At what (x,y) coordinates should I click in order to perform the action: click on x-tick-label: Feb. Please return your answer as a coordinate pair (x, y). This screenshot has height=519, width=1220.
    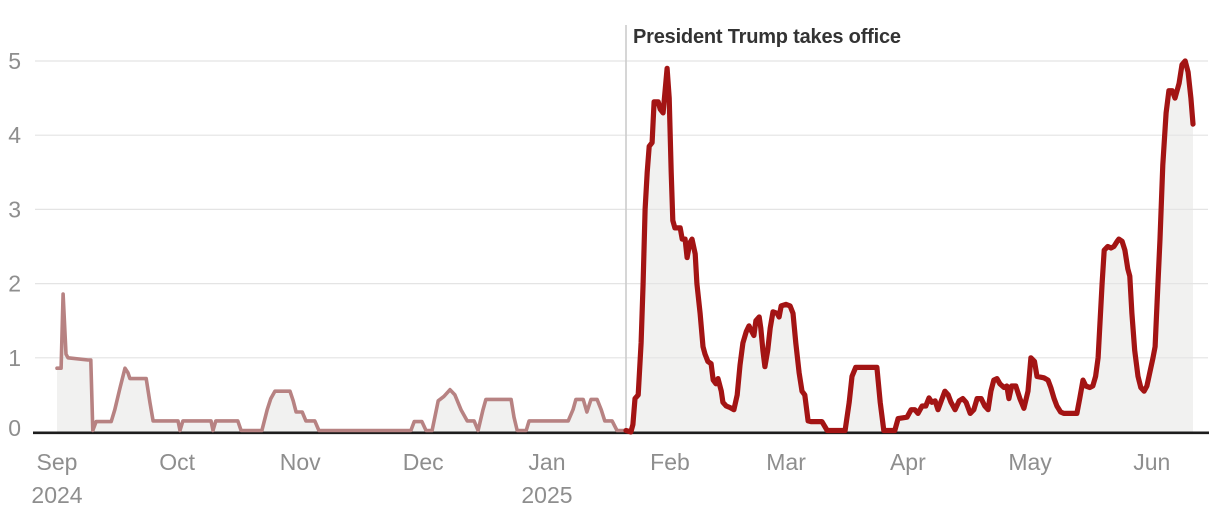
    Looking at the image, I should click on (670, 462).